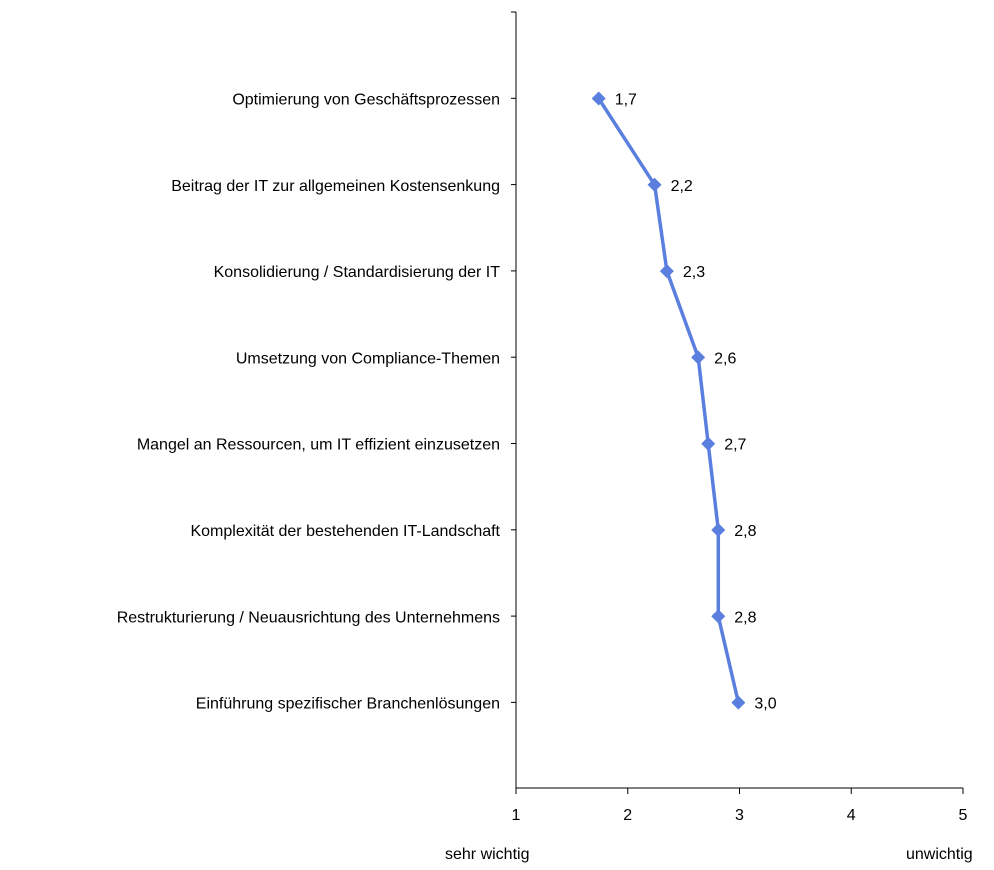 The height and width of the screenshot is (870, 994). Describe the element at coordinates (487, 854) in the screenshot. I see `x-axis-left-label: sehr wichtig` at that location.